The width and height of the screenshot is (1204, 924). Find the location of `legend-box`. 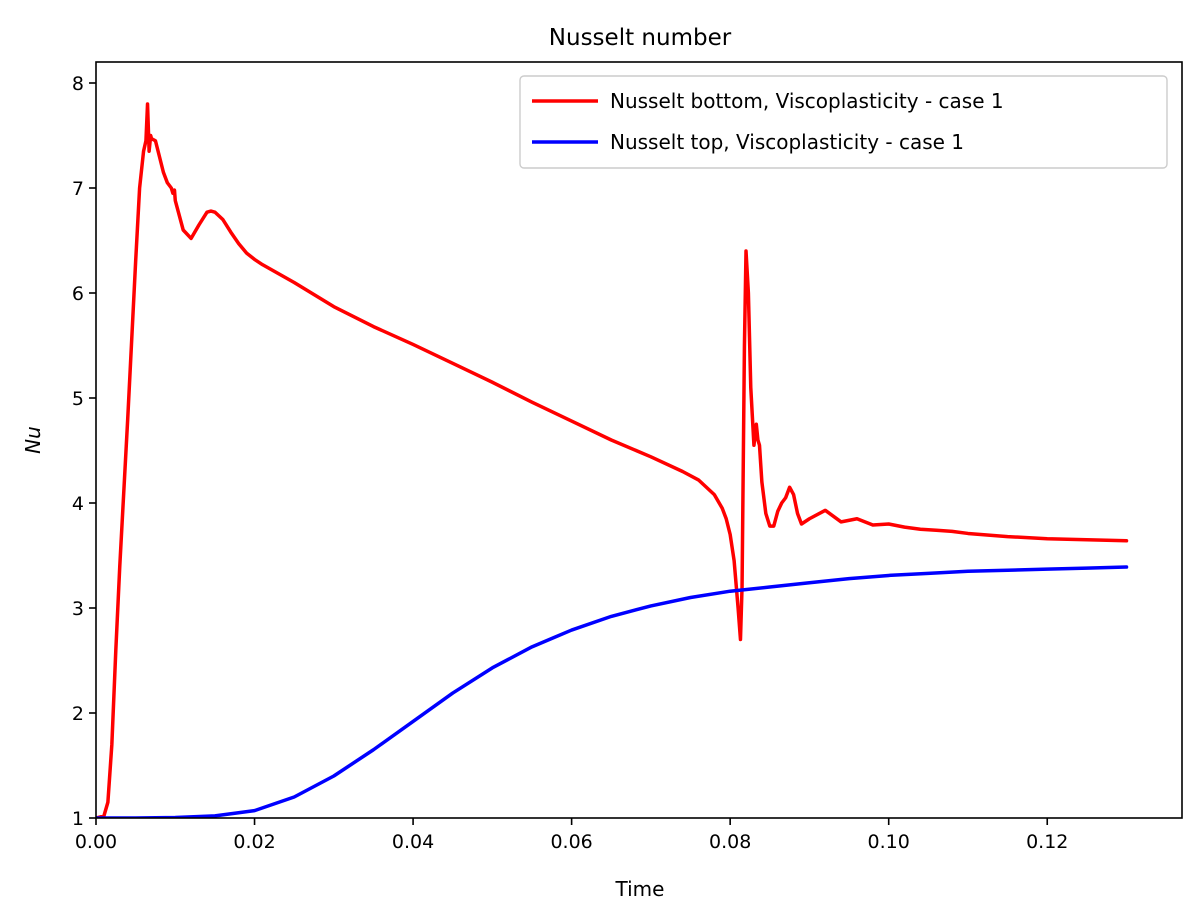

legend-box is located at coordinates (843, 122).